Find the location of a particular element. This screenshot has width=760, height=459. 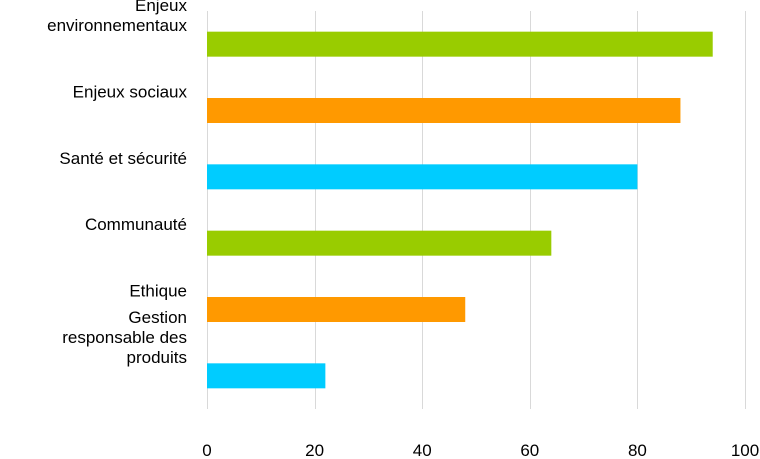

x-tick-label-0: 0 is located at coordinates (206, 450).